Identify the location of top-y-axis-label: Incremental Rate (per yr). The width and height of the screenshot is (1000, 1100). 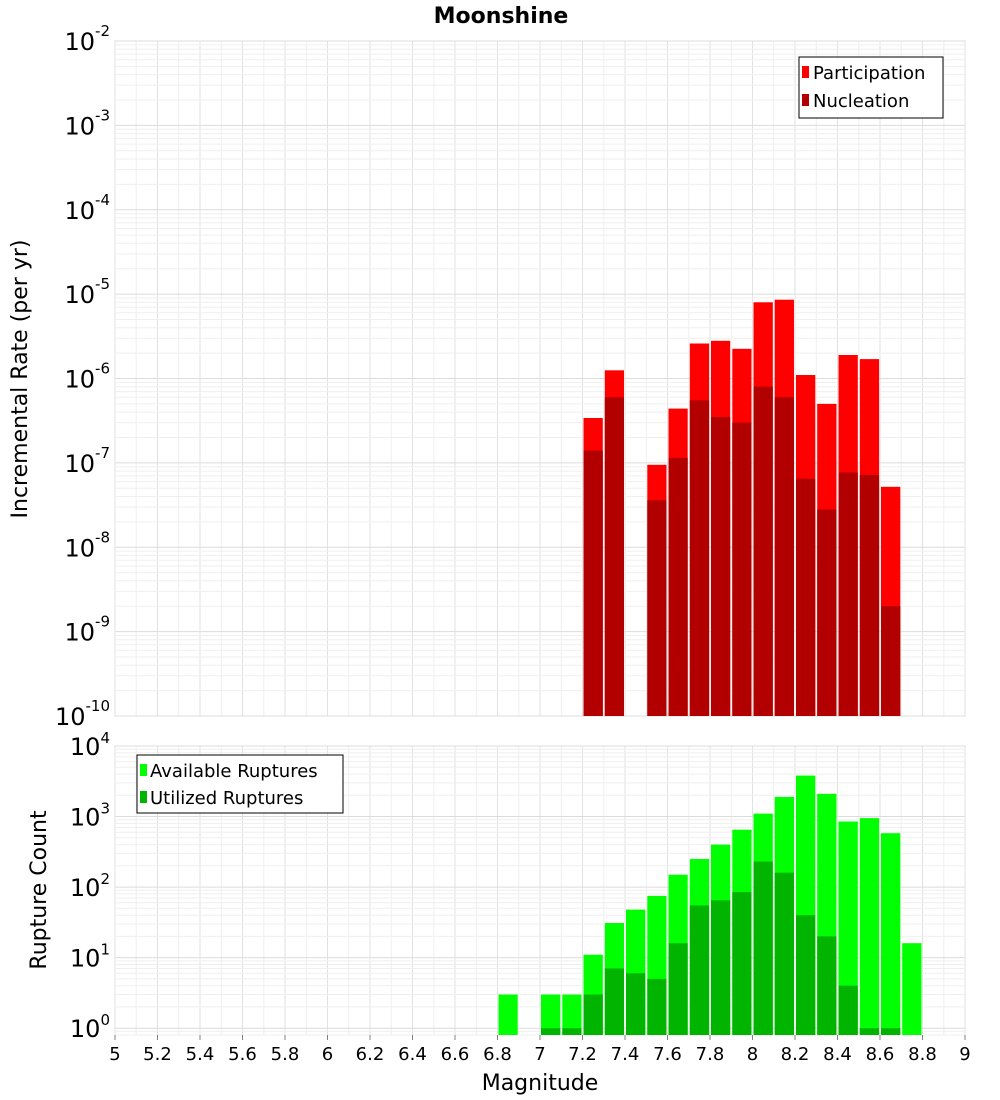
(20, 379).